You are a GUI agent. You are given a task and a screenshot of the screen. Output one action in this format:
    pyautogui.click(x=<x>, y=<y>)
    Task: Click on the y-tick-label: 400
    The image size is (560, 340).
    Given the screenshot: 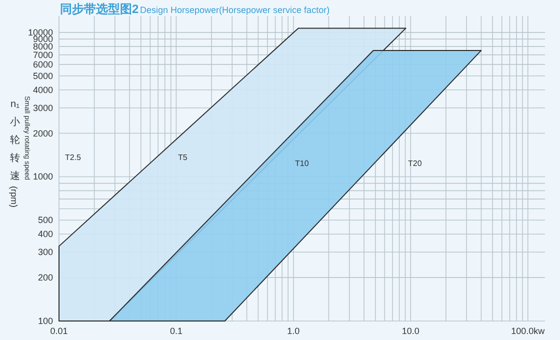 What is the action you would take?
    pyautogui.click(x=45, y=234)
    